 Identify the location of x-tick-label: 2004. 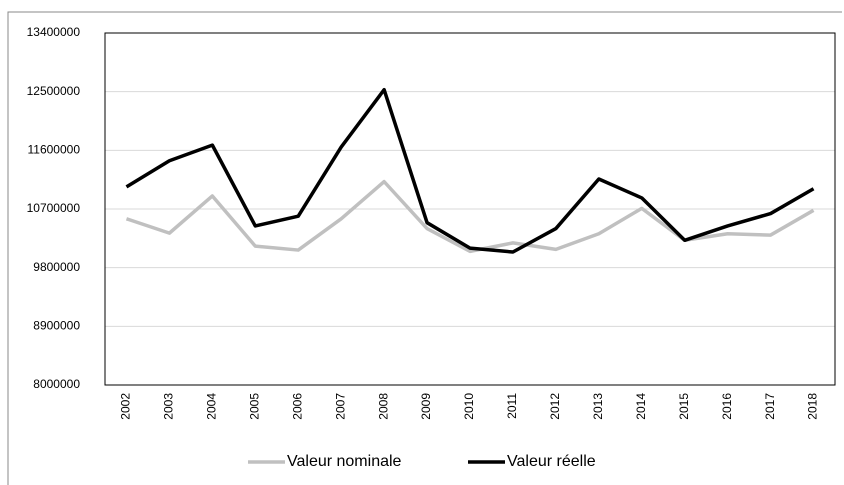
(212, 406).